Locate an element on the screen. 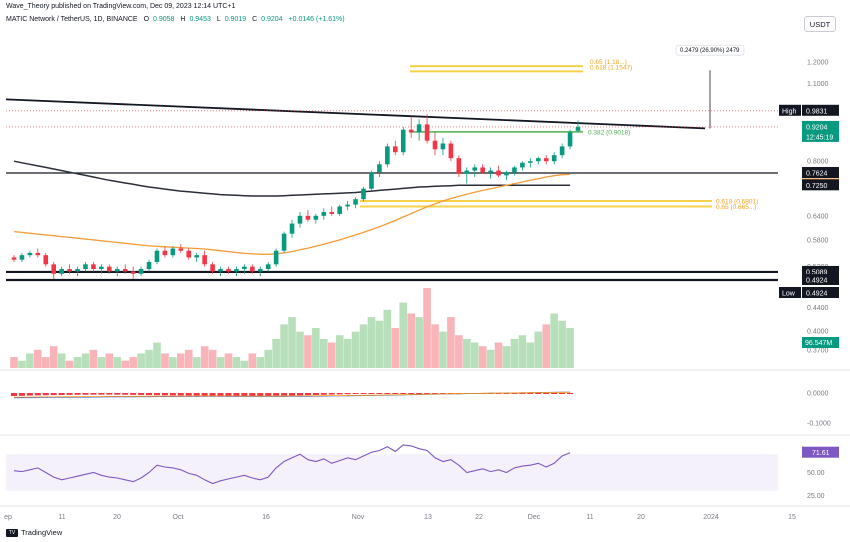  x-tick-label: 11 is located at coordinates (589, 517).